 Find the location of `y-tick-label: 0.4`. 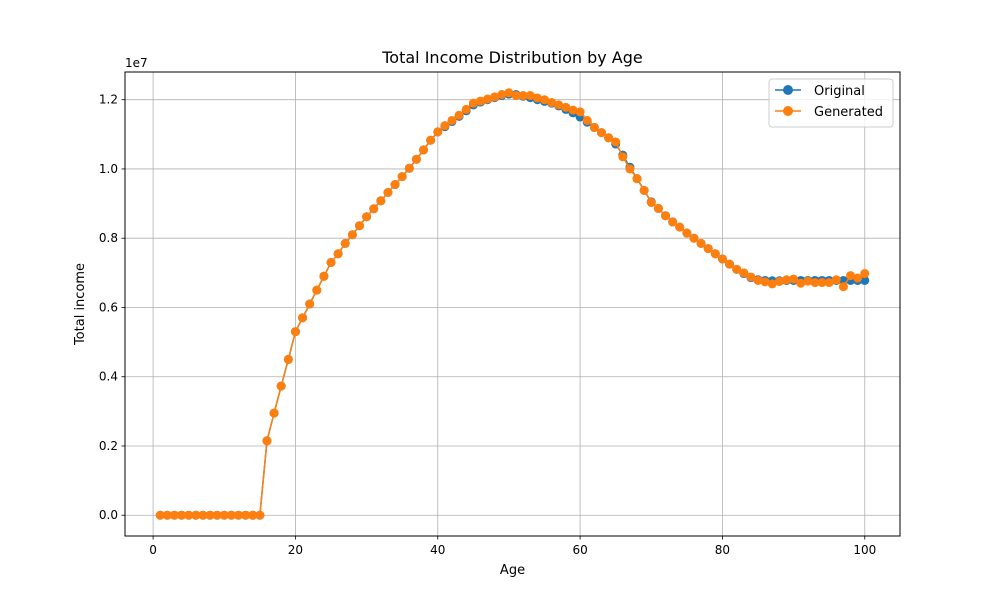

y-tick-label: 0.4 is located at coordinates (108, 377).